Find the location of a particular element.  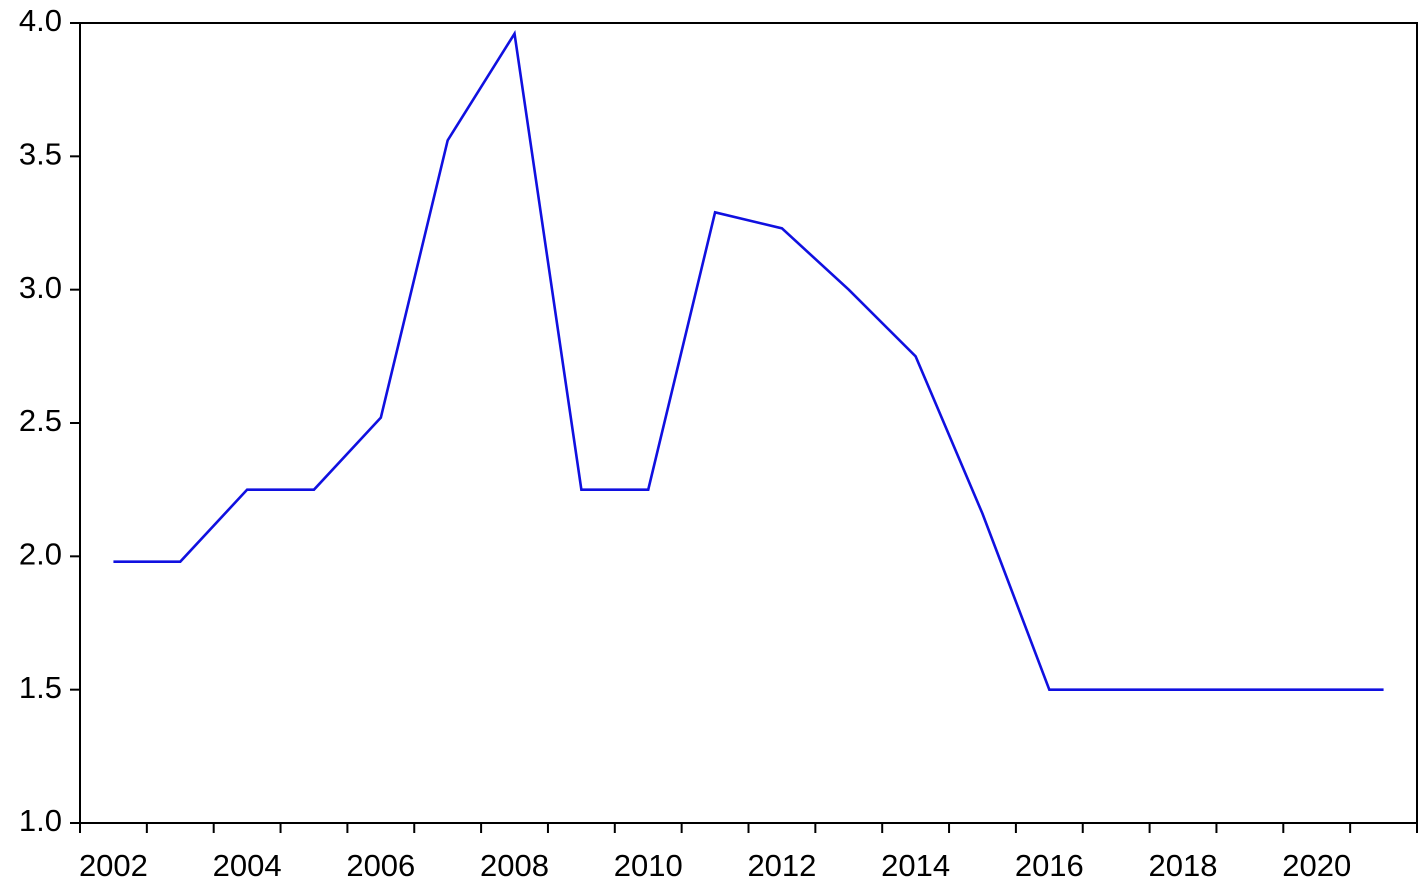

y-tick-label: 2.0 is located at coordinates (40, 554).